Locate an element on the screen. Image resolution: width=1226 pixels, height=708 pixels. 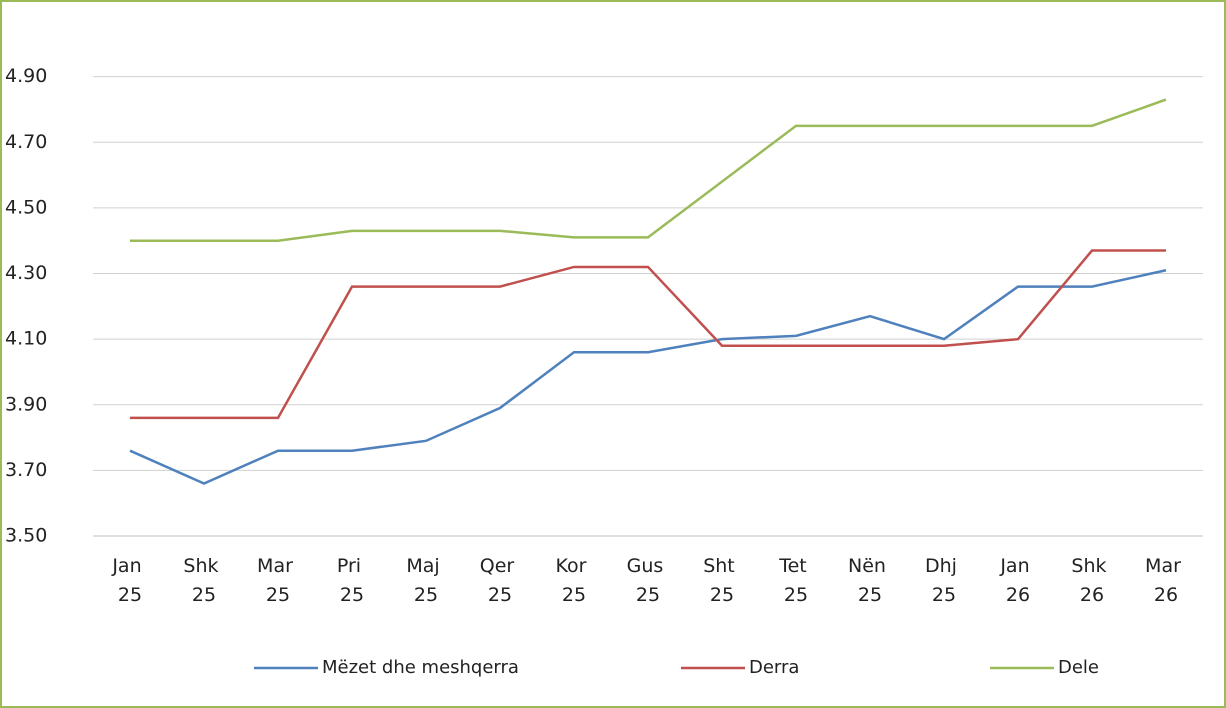
x-tick-label: Shk 26 is located at coordinates (1091, 580).